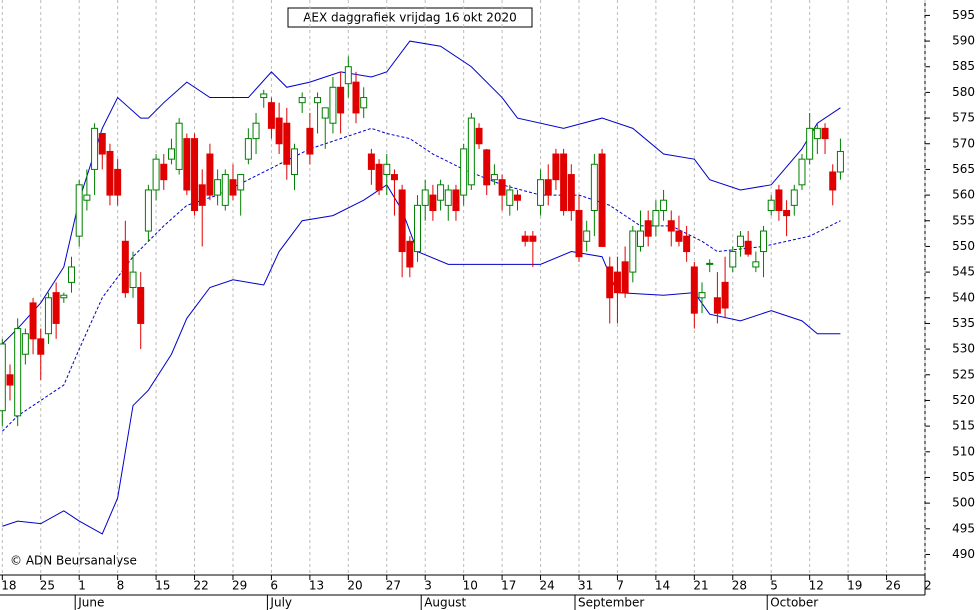 Image resolution: width=980 pixels, height=610 pixels. I want to click on y-tick-label: 575, so click(963, 118).